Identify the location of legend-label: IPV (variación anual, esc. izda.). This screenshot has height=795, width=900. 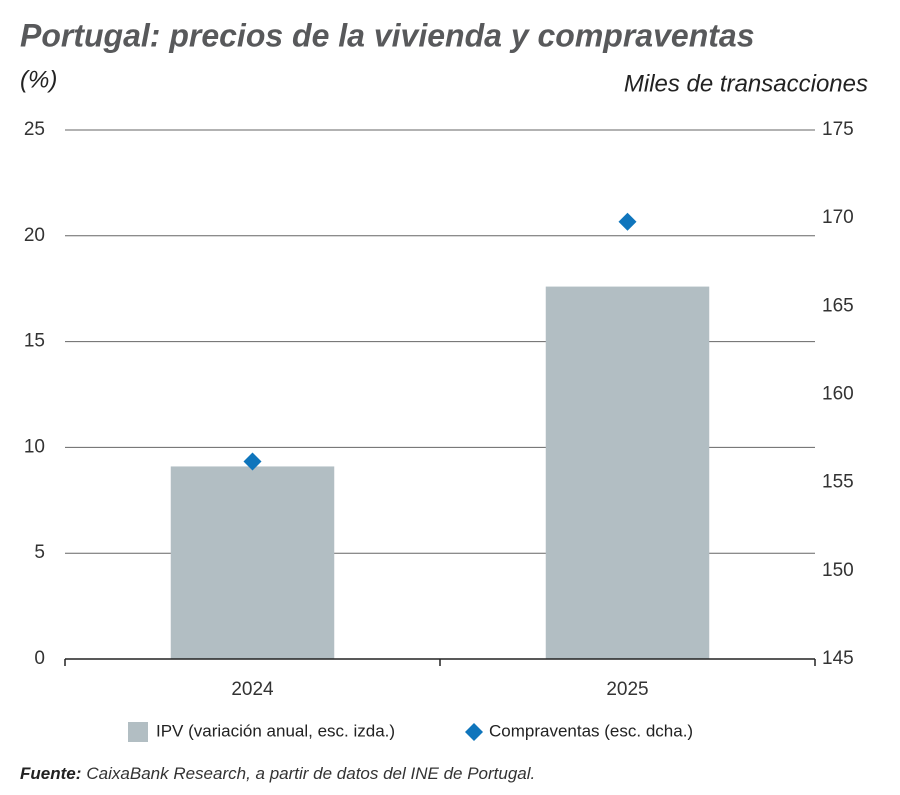
(275, 730).